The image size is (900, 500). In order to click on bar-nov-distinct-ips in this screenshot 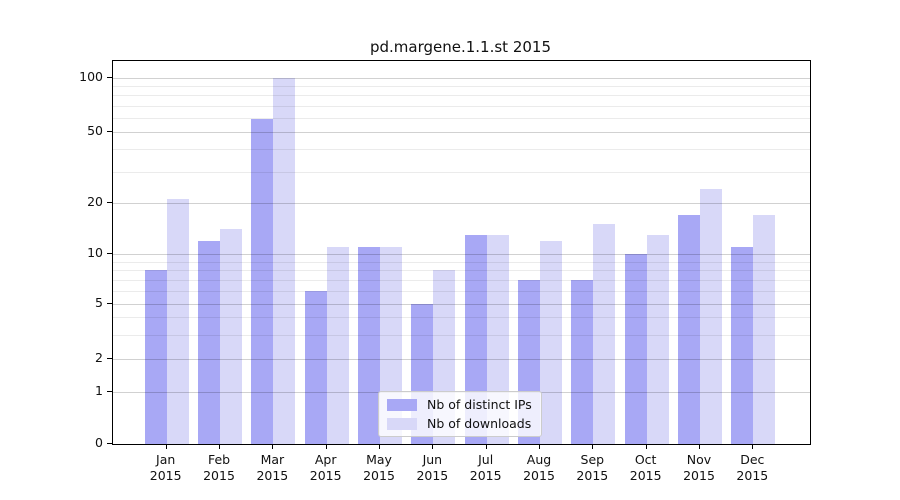, I will do `click(689, 329)`.